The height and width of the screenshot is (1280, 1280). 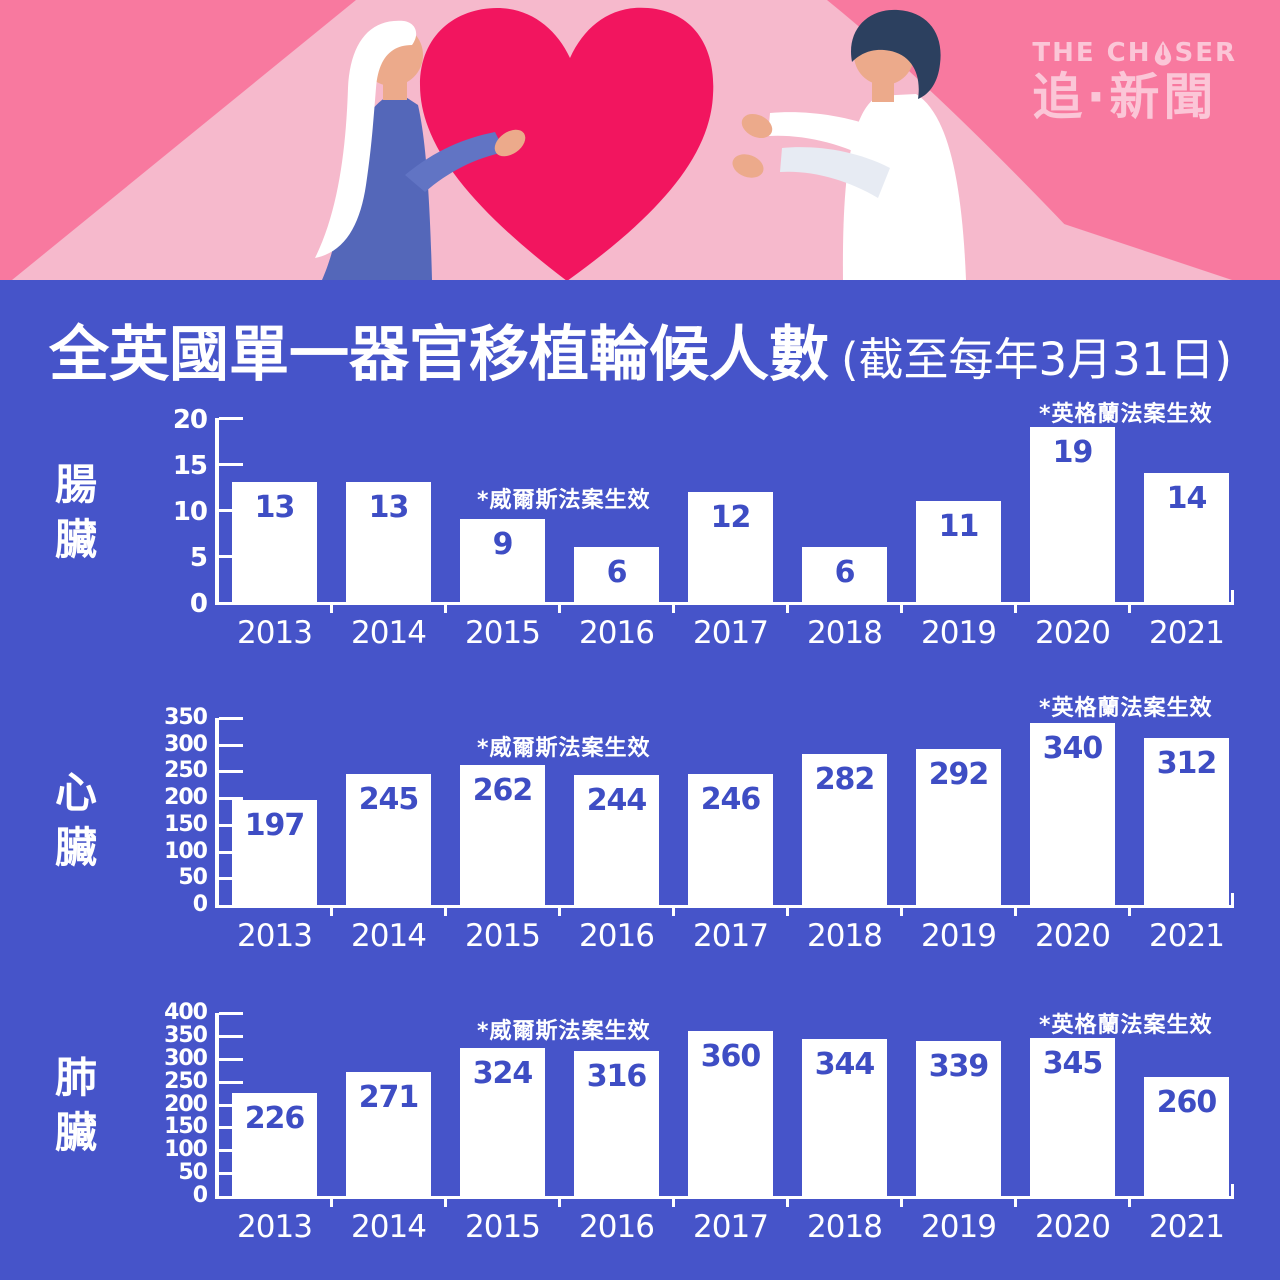 I want to click on bar-2021, so click(x=1186, y=1136).